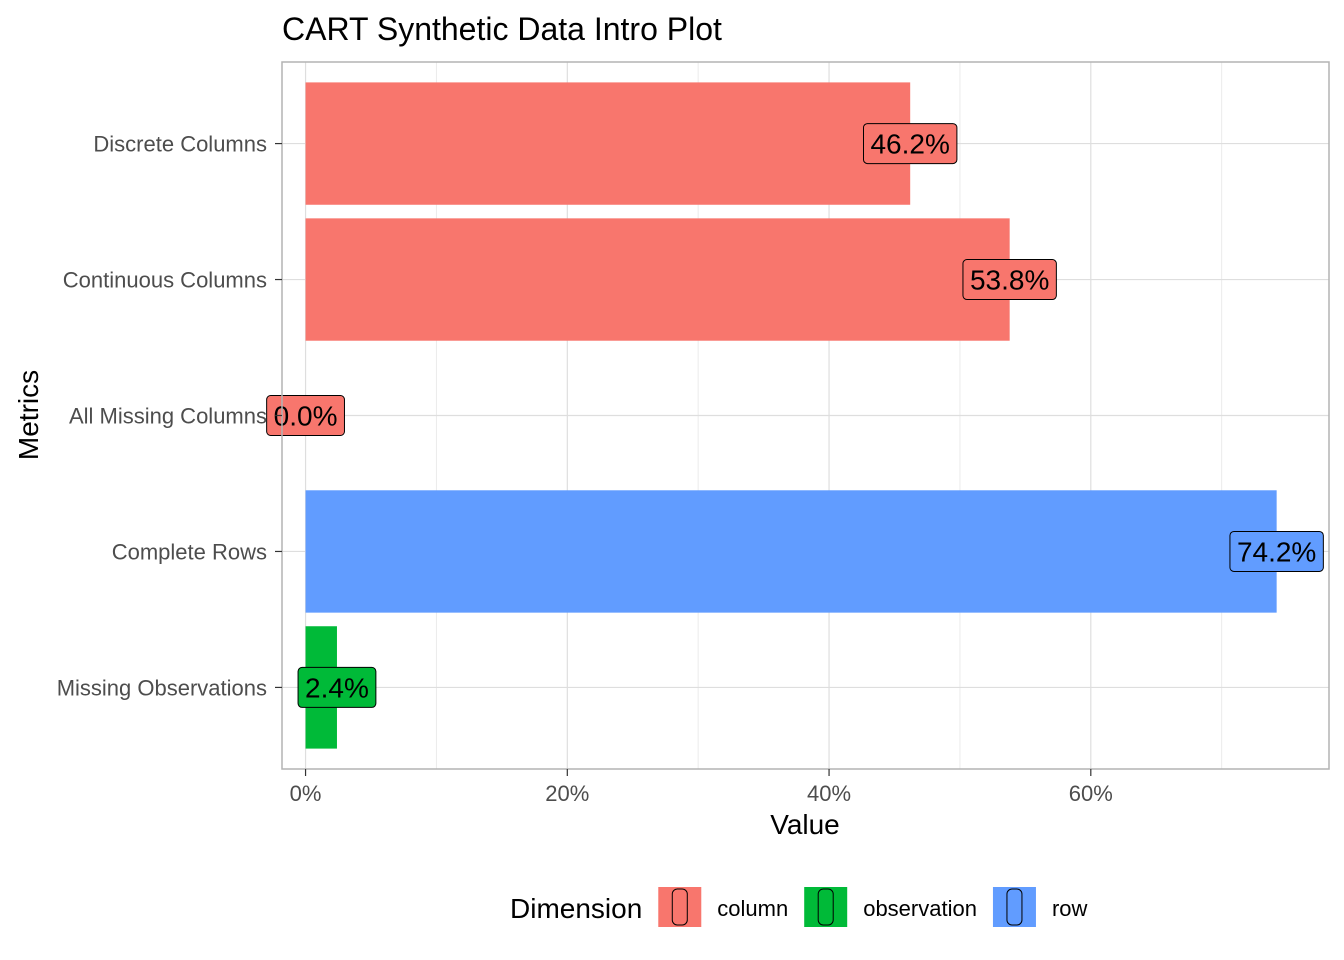 The image size is (1344, 960). Describe the element at coordinates (165, 280) in the screenshot. I see `y-tick-label: Continuous Columns` at that location.